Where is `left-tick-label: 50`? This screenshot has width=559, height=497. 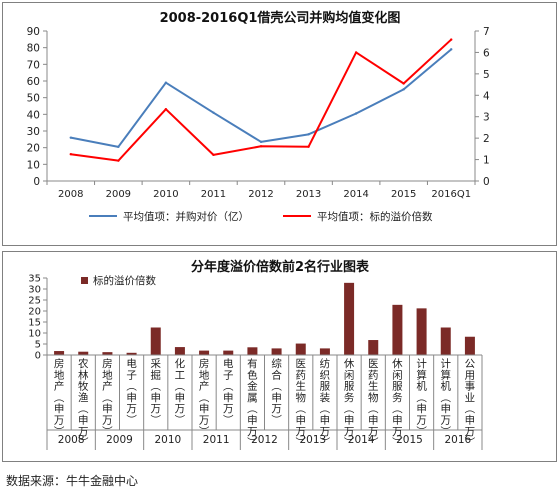 left-tick-label: 50 is located at coordinates (33, 99).